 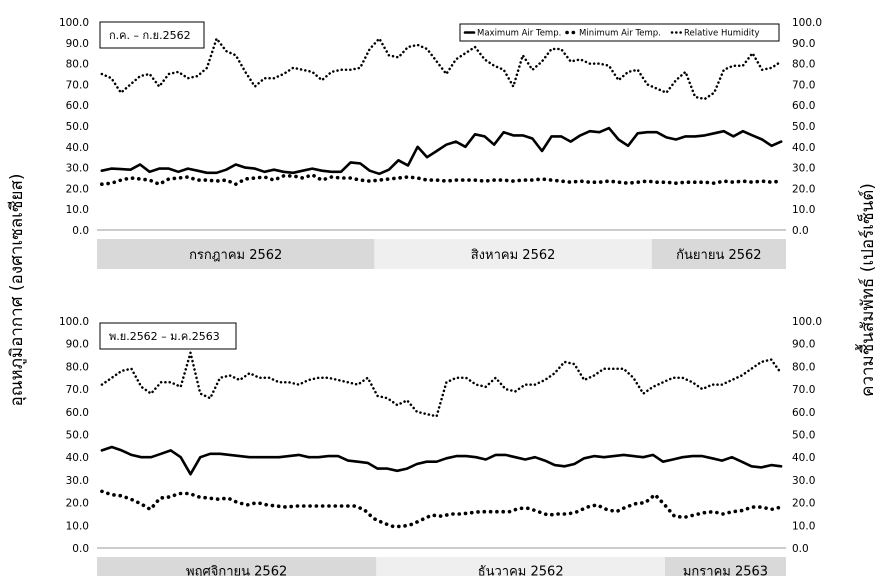 I want to click on month-label: พฤศจิกายน 2562, so click(x=236, y=570).